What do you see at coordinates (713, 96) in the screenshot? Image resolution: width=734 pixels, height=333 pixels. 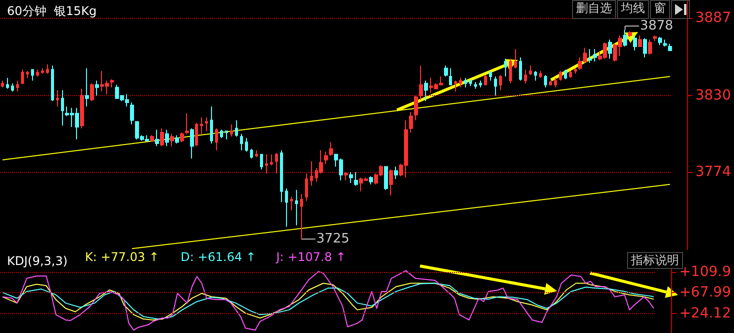 I see `y-tick-label: 3830` at bounding box center [713, 96].